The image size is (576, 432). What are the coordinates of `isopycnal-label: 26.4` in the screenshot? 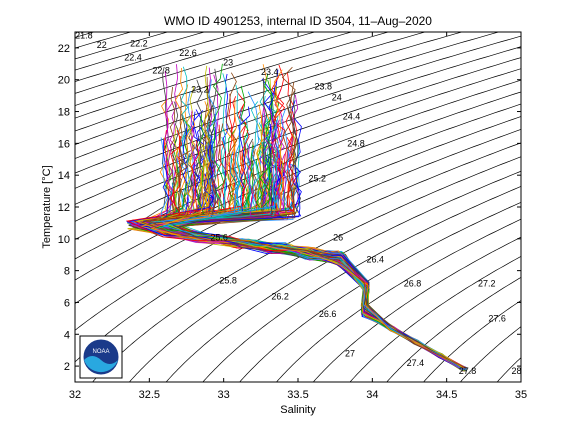 It's located at (376, 260).